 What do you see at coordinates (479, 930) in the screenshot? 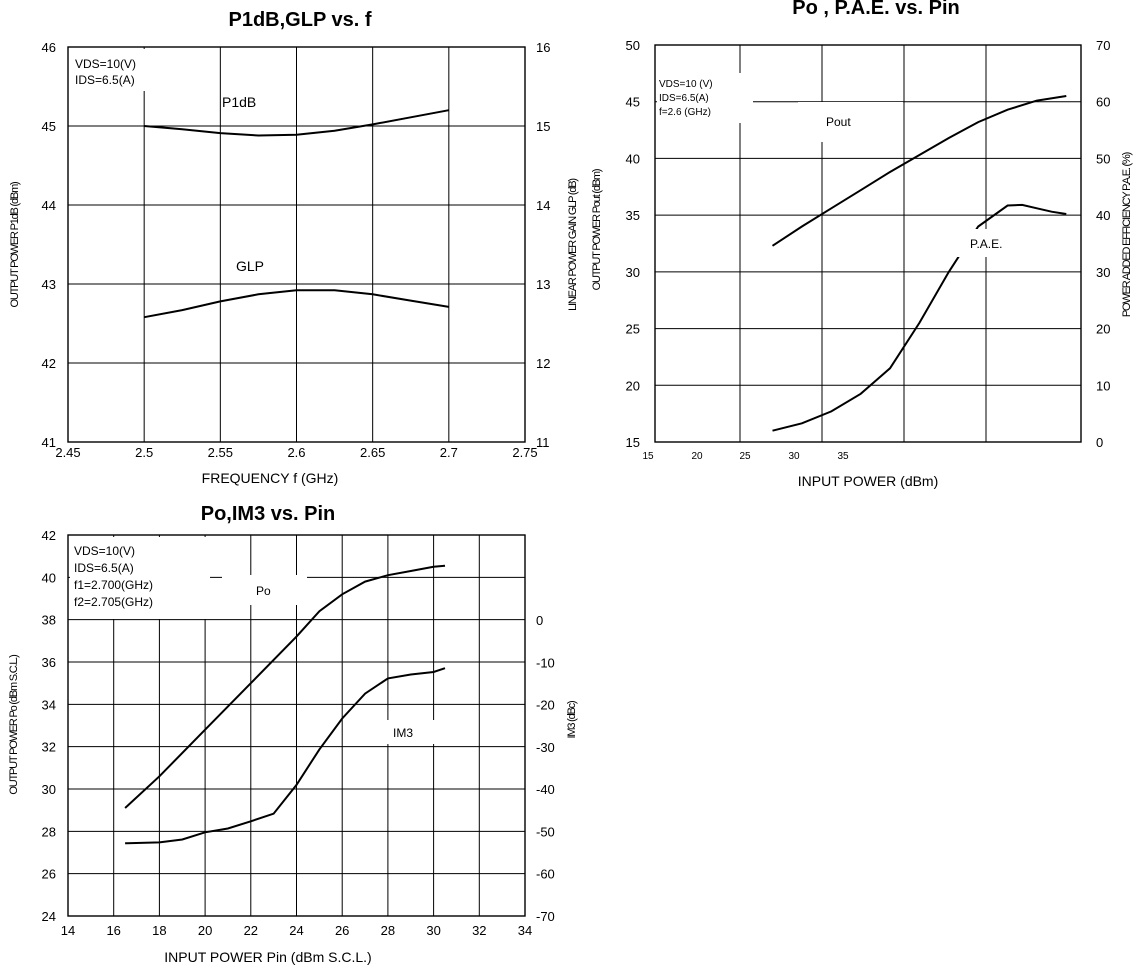
I see `x-tick-label: 32` at bounding box center [479, 930].